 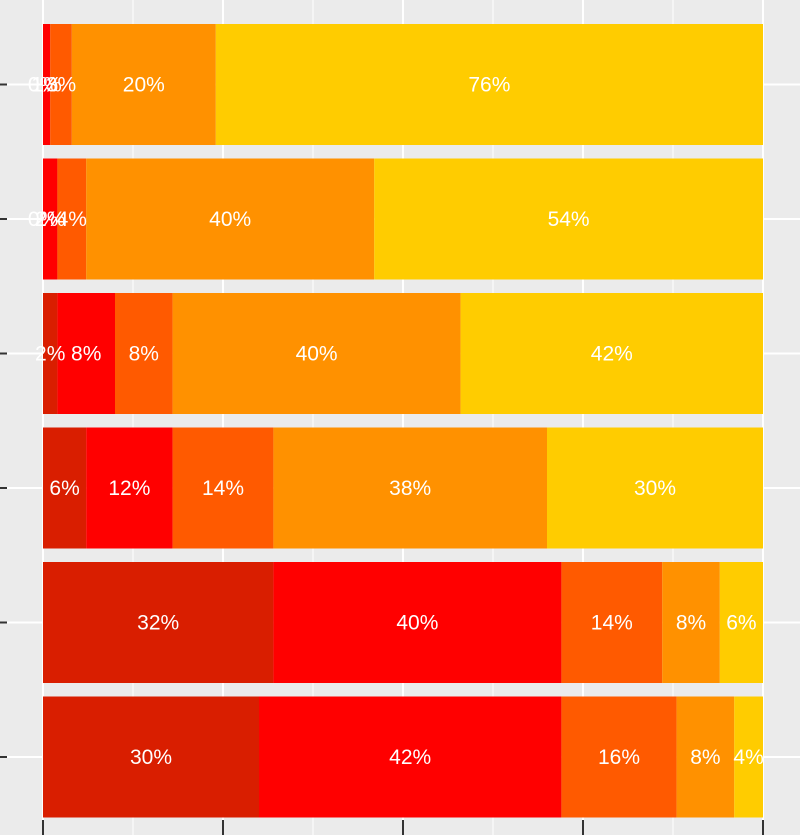 I want to click on data-label: 38%, so click(x=410, y=488).